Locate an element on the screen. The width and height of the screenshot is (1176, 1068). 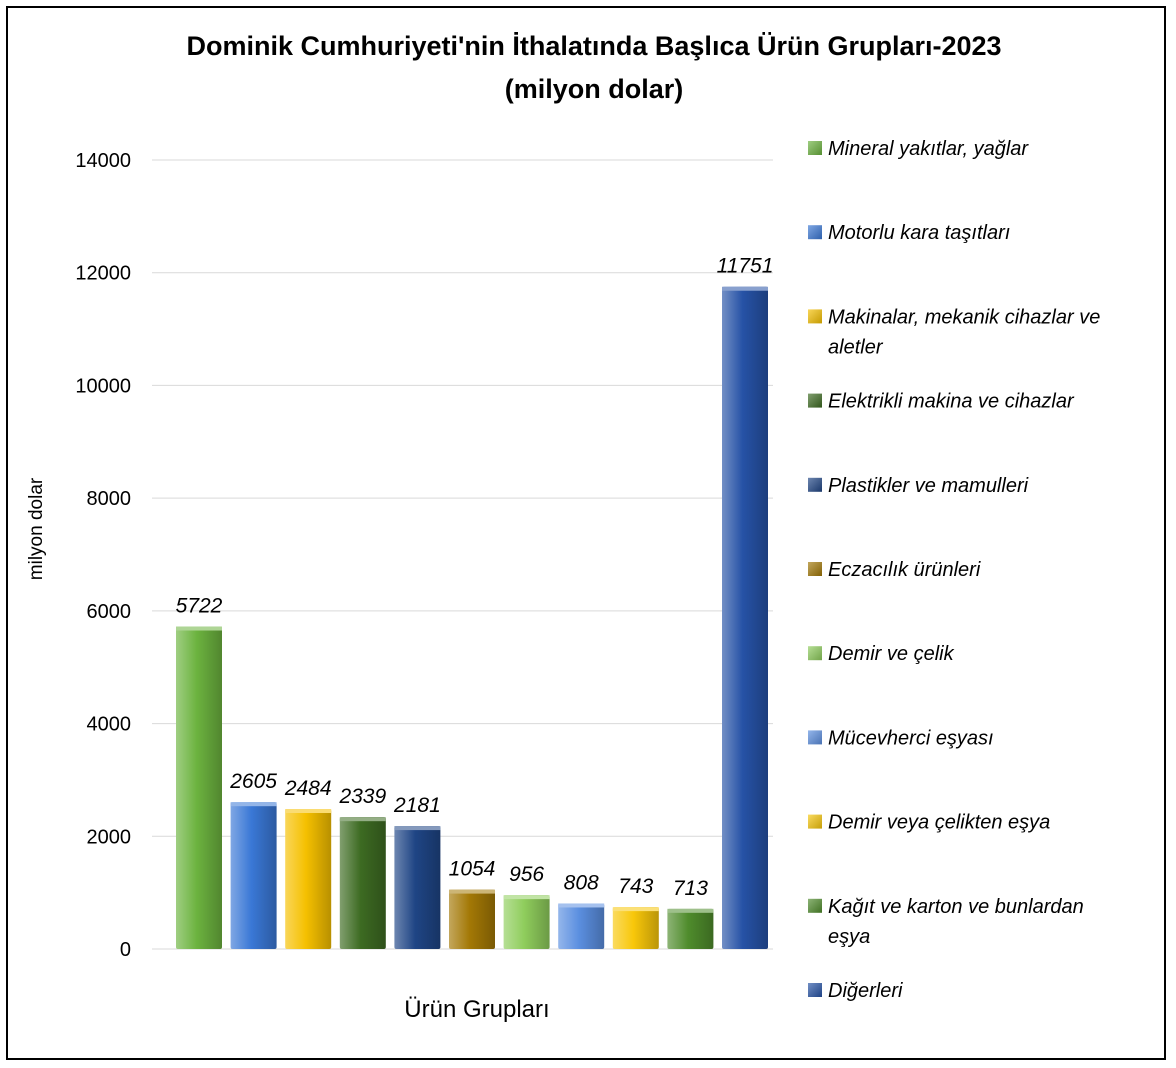
data-label: 11751 is located at coordinates (745, 266).